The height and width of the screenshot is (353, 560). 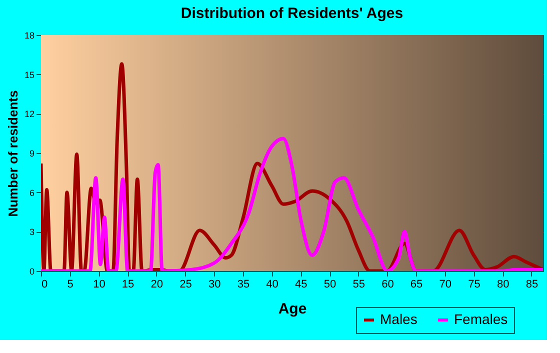 I want to click on x-tick-label: 50, so click(x=330, y=284).